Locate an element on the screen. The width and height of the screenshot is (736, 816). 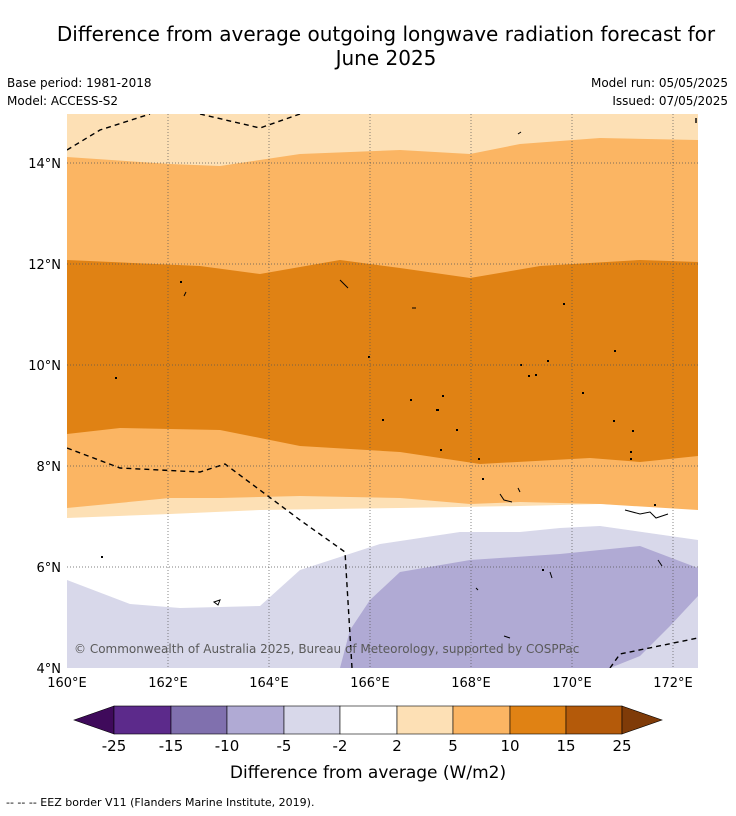
lat-label-12n: 12°N is located at coordinates (44, 265).